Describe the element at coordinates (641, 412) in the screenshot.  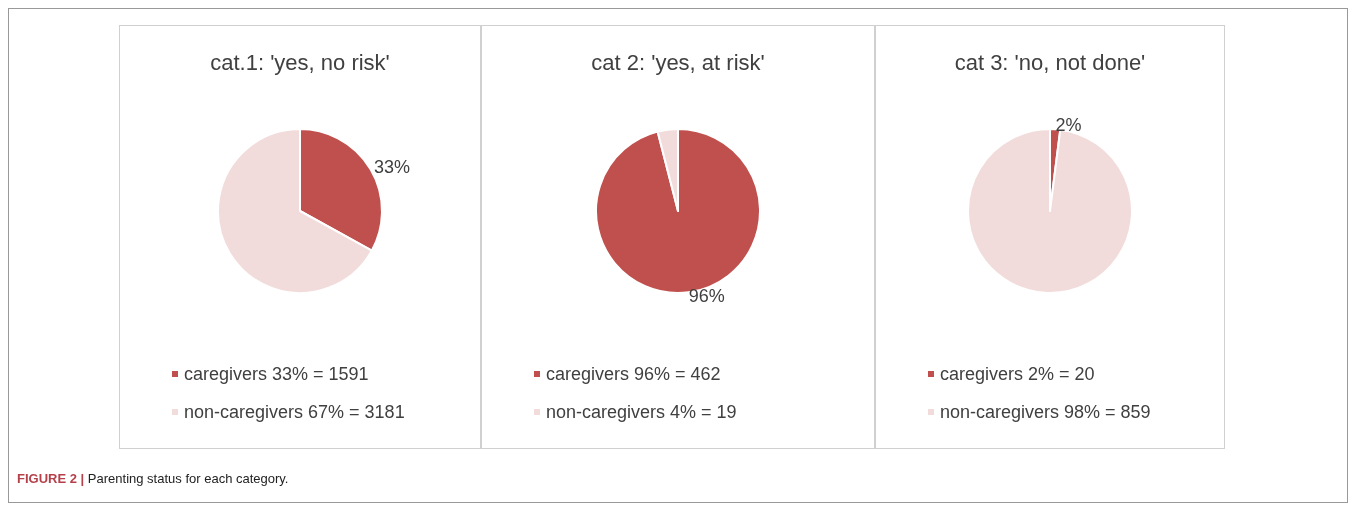
I see `legend-label: non-caregivers 4% = 19` at that location.